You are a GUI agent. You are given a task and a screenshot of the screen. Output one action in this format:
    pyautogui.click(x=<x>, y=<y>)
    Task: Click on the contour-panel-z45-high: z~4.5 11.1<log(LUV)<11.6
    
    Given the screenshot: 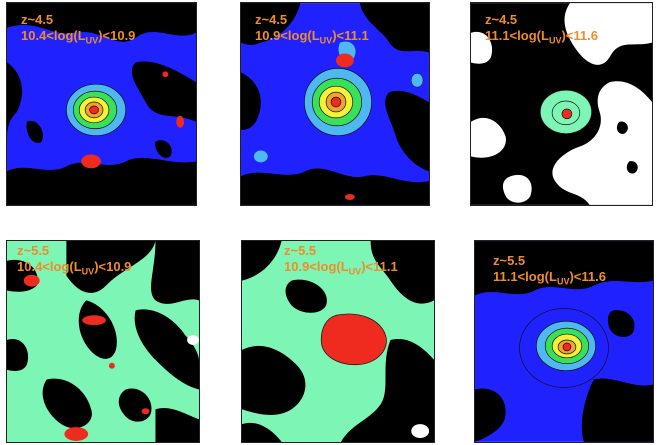 What is the action you would take?
    pyautogui.click(x=561, y=104)
    